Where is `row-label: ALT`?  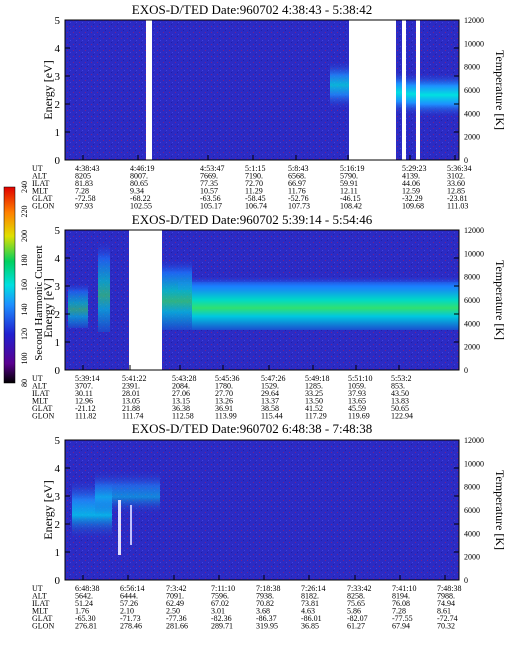 row-label: ALT is located at coordinates (39, 176).